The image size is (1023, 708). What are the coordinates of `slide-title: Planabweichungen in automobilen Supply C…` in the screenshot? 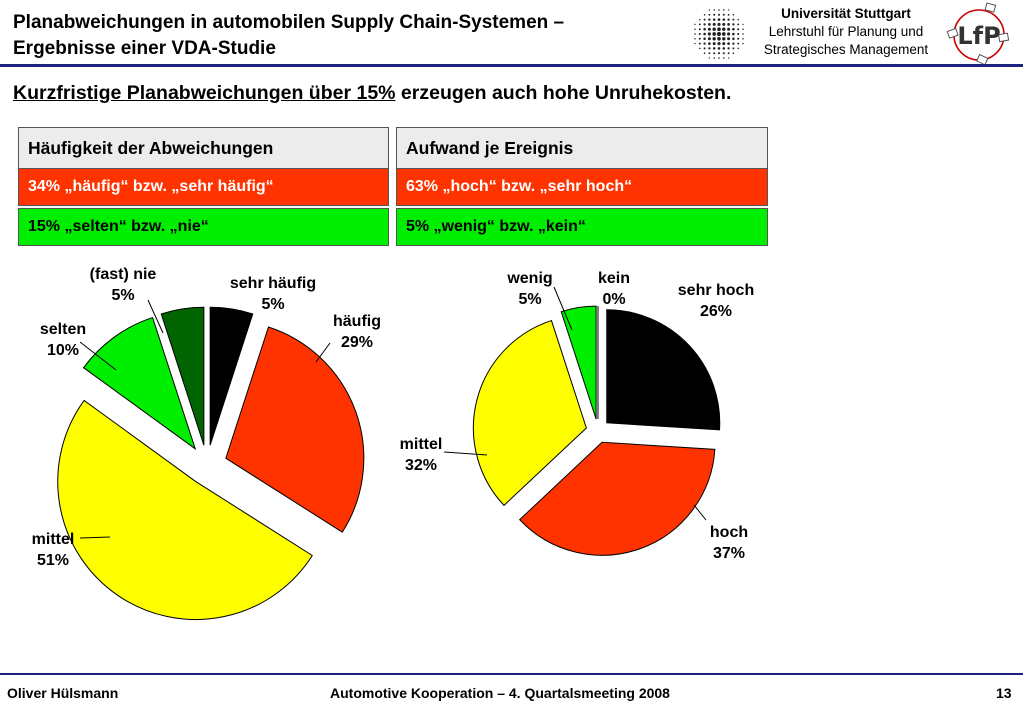 It's located at (333, 36).